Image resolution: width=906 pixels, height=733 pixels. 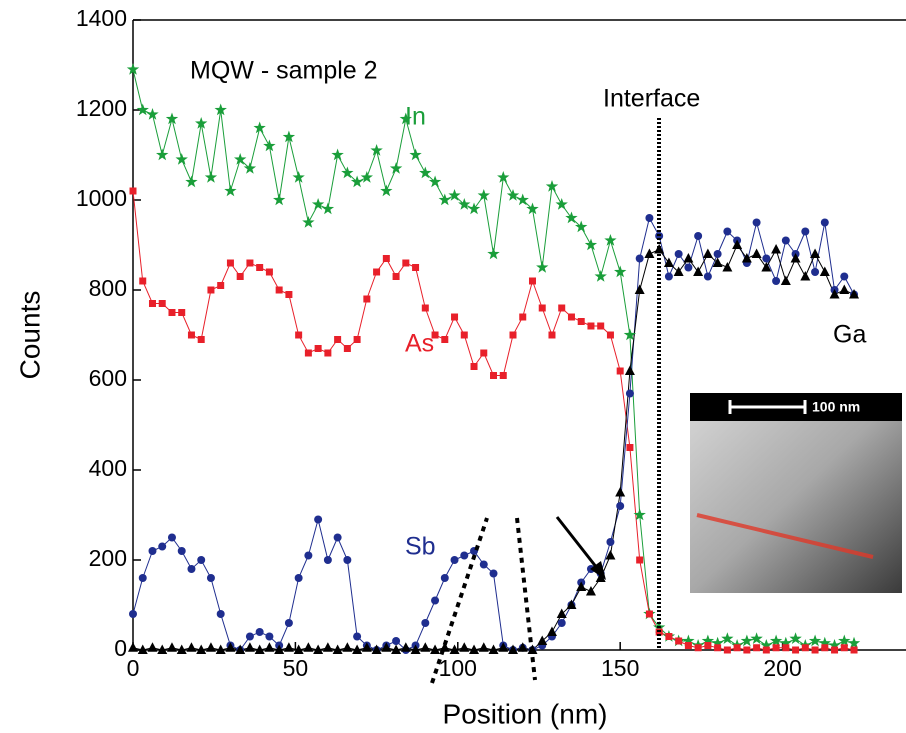 What do you see at coordinates (526, 599) in the screenshot?
I see `guide-line` at bounding box center [526, 599].